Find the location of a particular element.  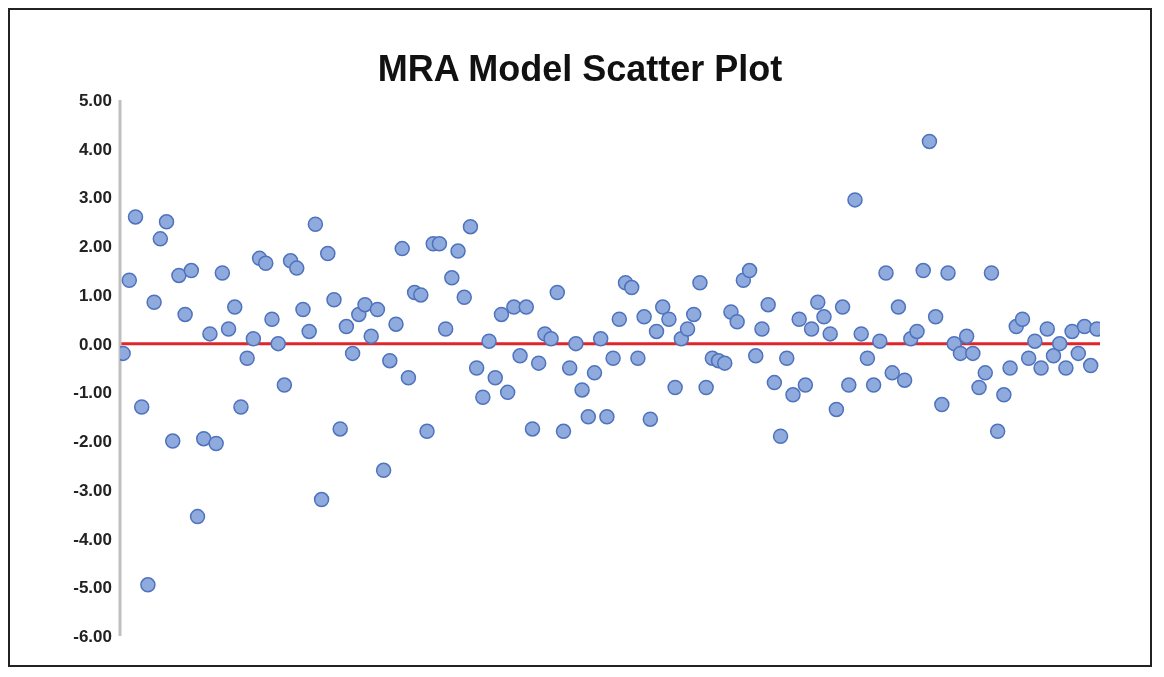

y-tick-label: -1.00 is located at coordinates (92, 393).